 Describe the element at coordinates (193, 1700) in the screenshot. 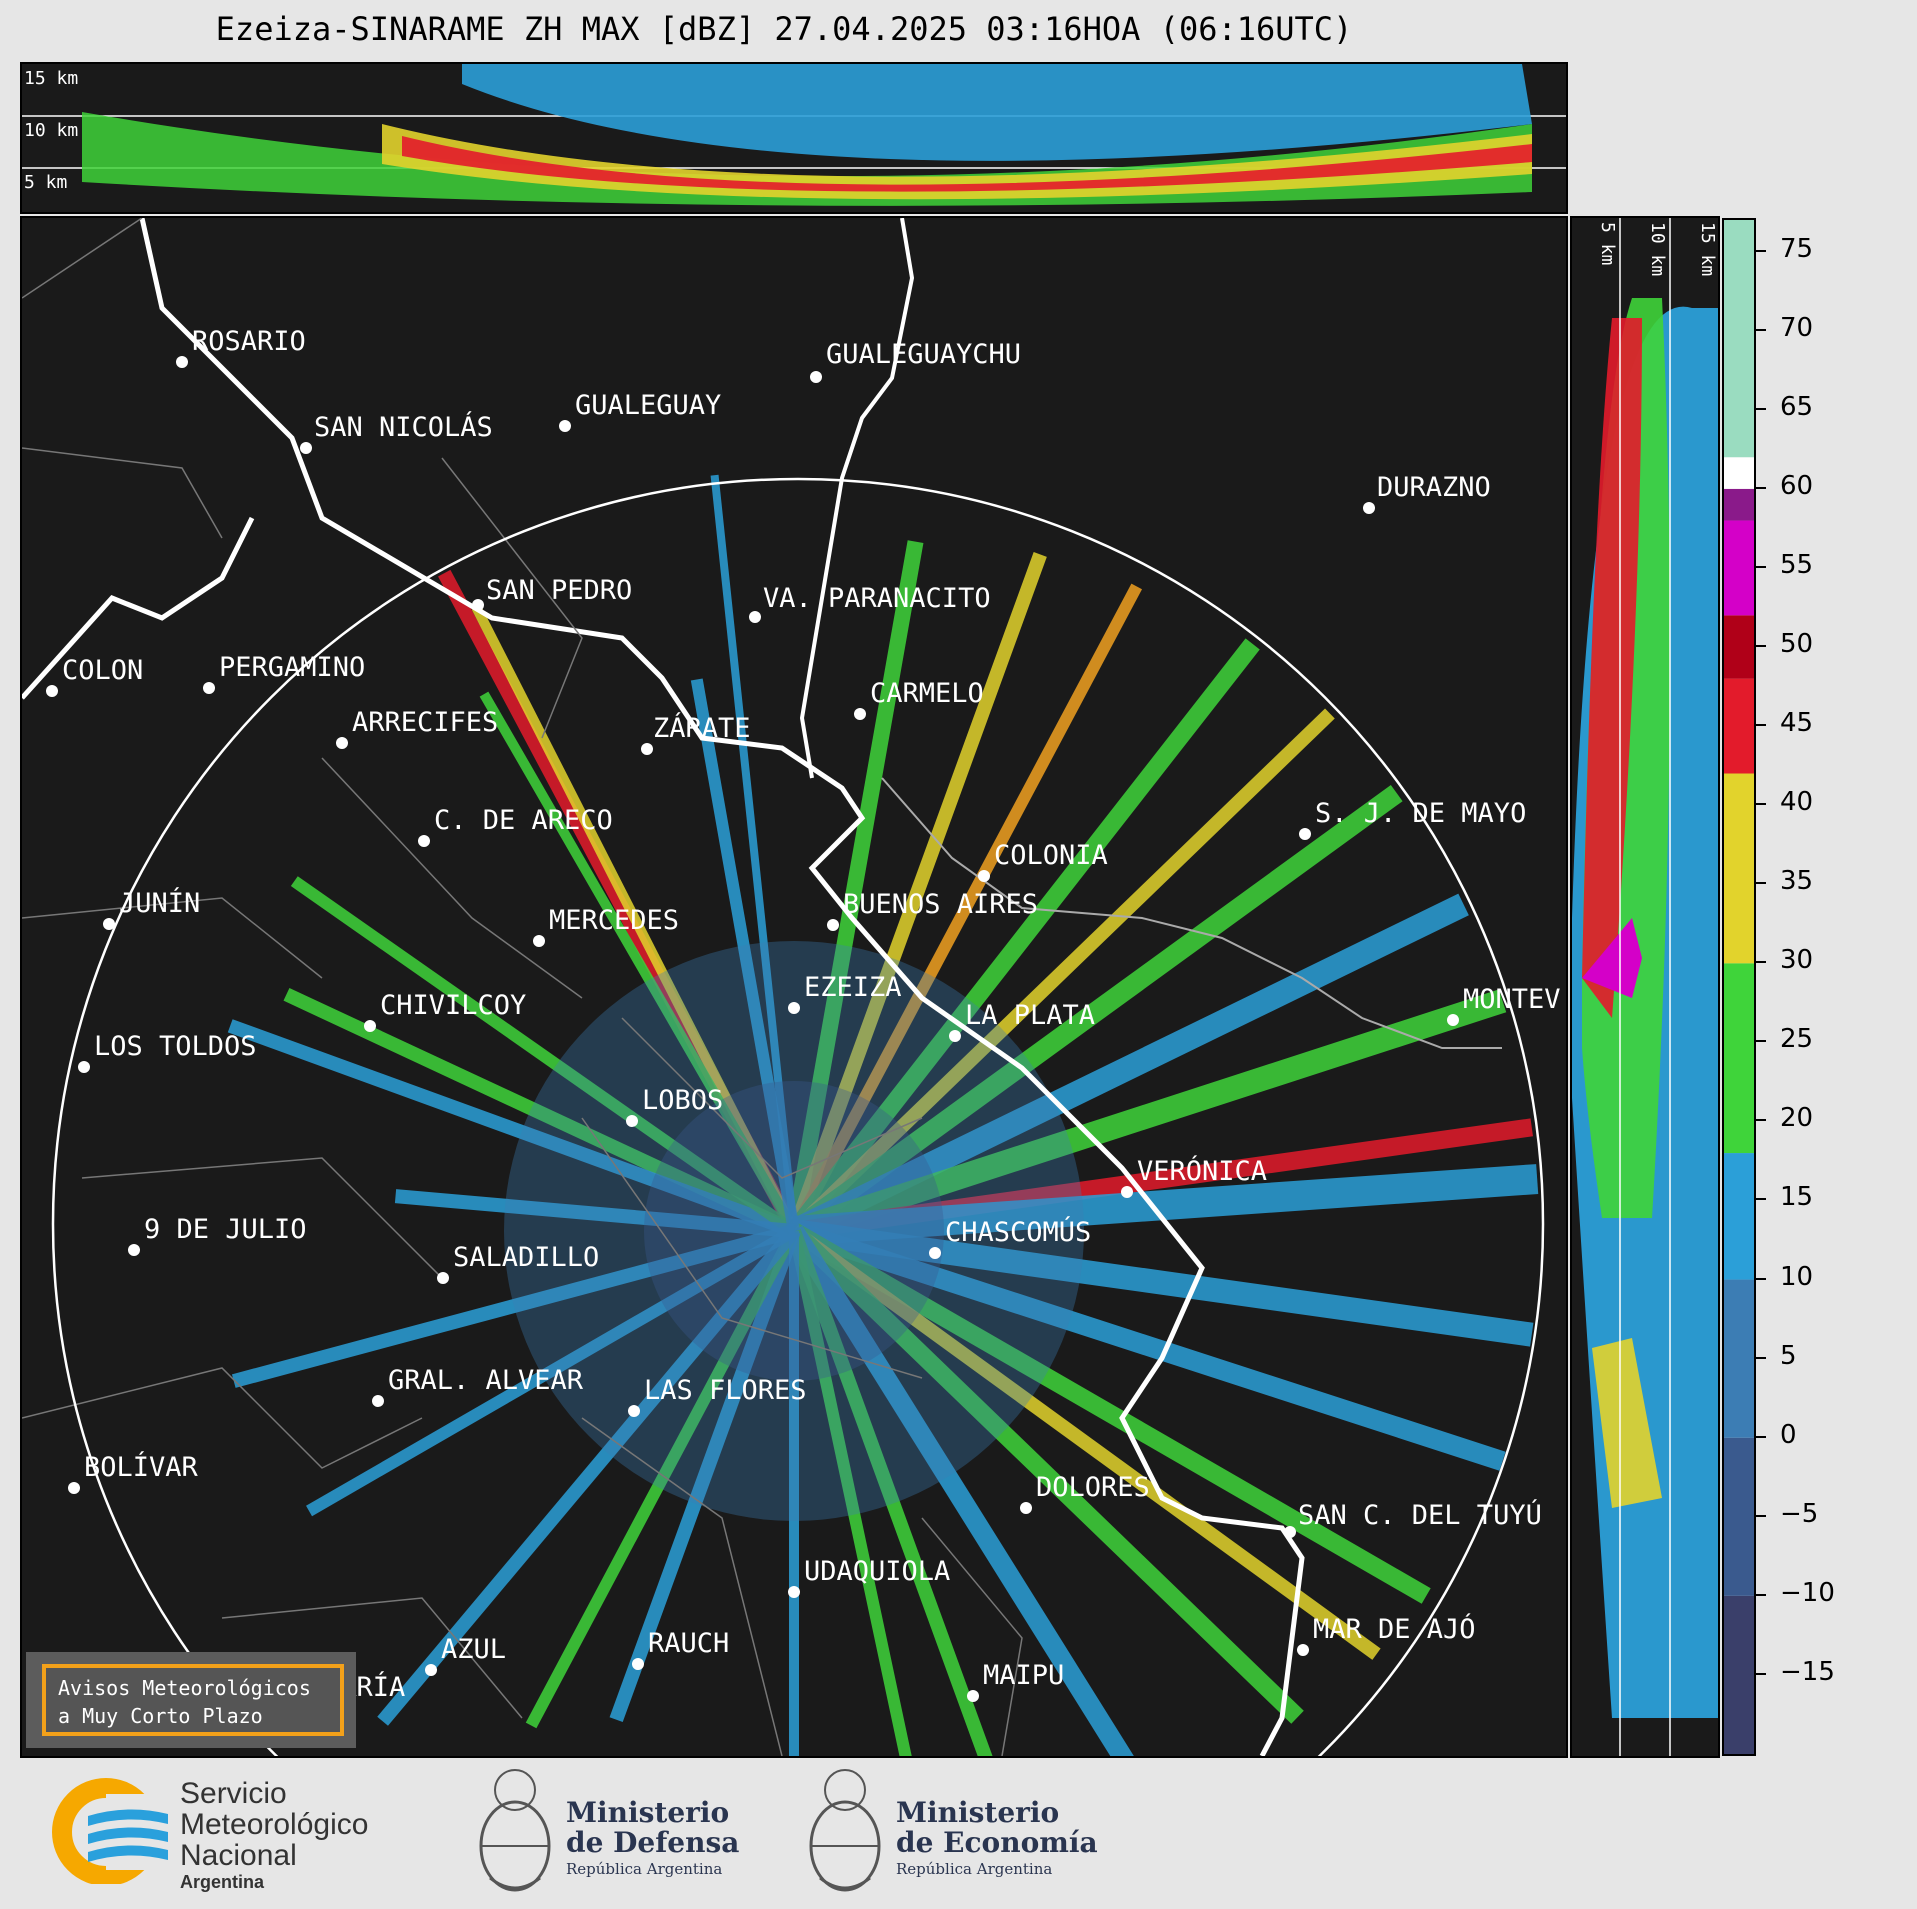

I see `aviso-box: Avisos Meteorológicos a Muy Corto Plazo` at that location.